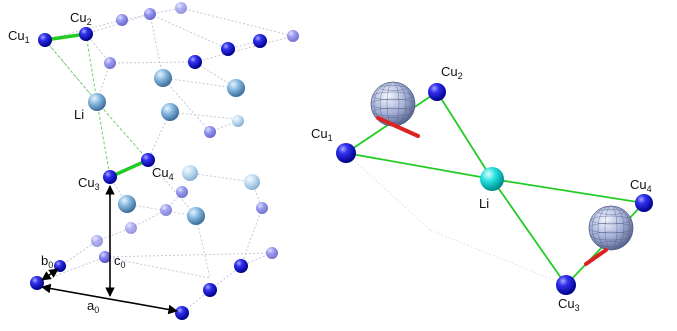 This screenshot has width=677, height=331. What do you see at coordinates (596, 257) in the screenshot?
I see `red-axis-bottom` at bounding box center [596, 257].